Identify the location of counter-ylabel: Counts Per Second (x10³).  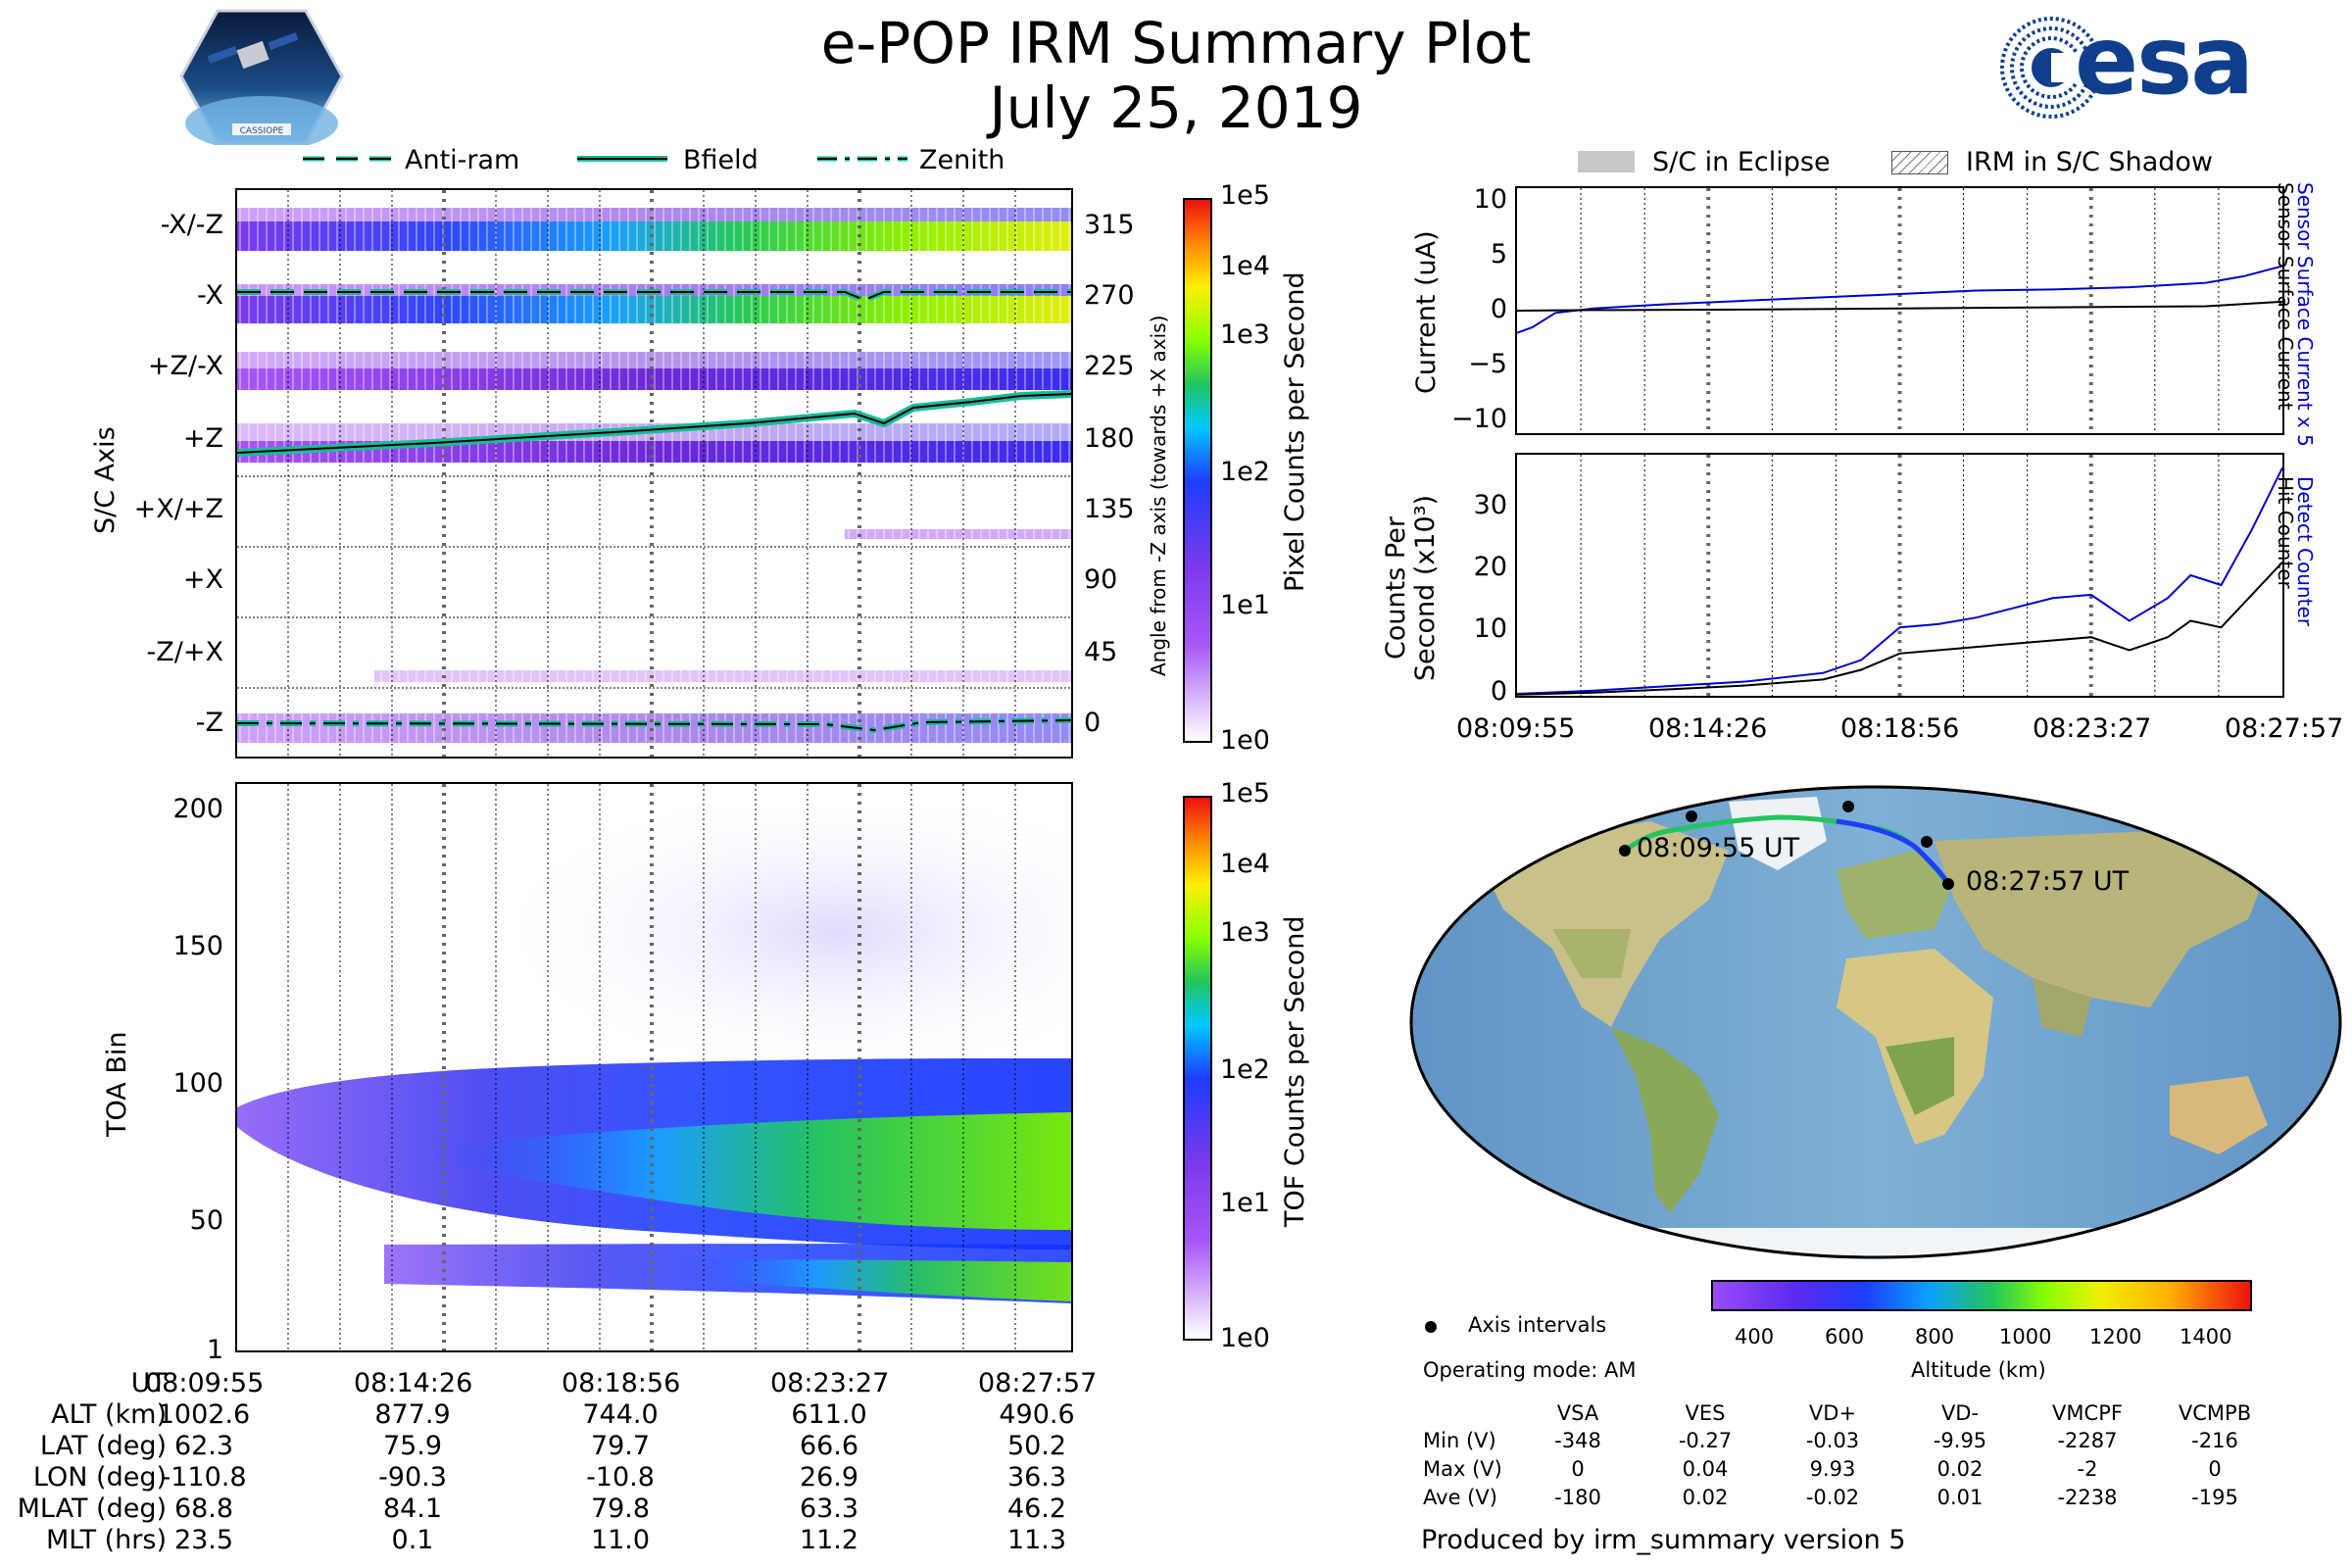
(1411, 588).